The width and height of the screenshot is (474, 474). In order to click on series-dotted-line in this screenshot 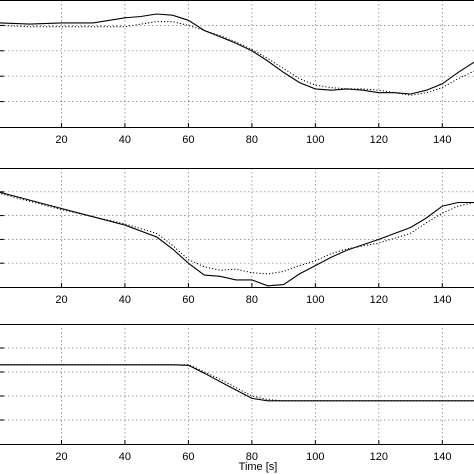, I will do `click(237, 383)`.